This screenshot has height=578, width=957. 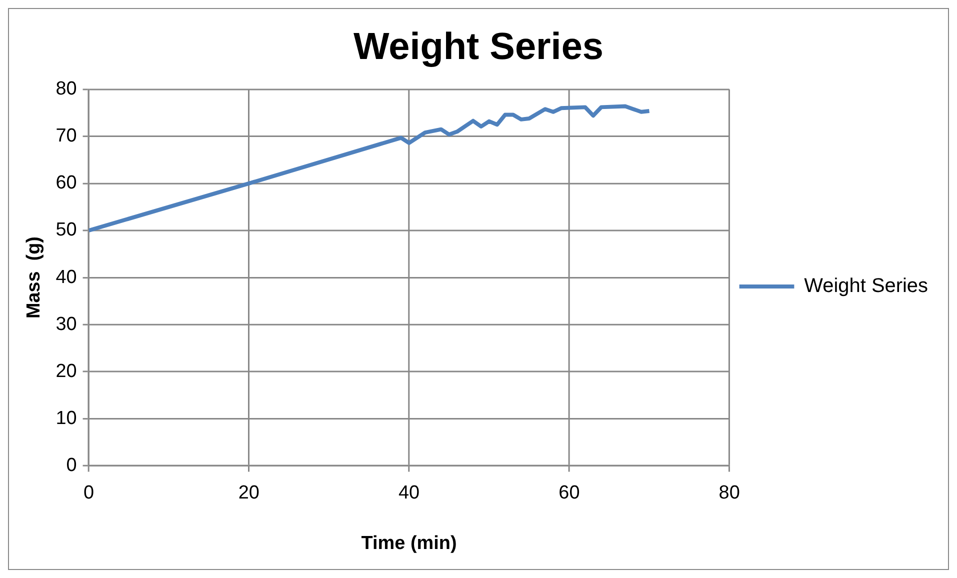 I want to click on legend-label: Weight Series, so click(x=866, y=286).